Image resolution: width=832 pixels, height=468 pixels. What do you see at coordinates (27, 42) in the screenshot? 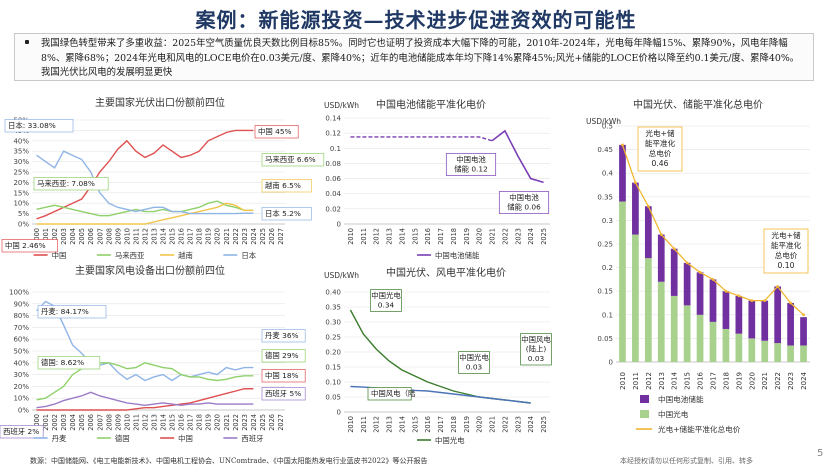
I see `bullet-icon` at bounding box center [27, 42].